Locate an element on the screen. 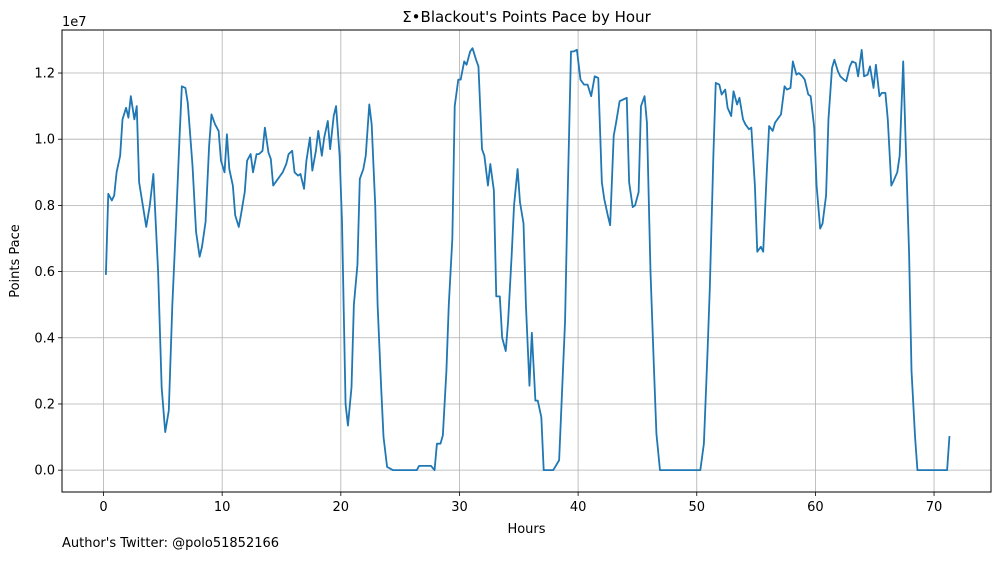 Image resolution: width=1001 pixels, height=562 pixels. y-tick-label: 1.2 is located at coordinates (44, 74).